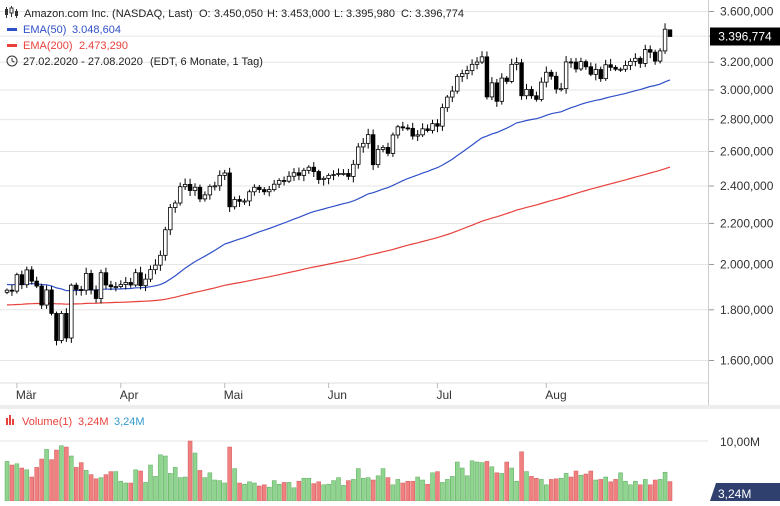 The height and width of the screenshot is (506, 780). Describe the element at coordinates (747, 120) in the screenshot. I see `price-axis-label: 2.800,000` at that location.